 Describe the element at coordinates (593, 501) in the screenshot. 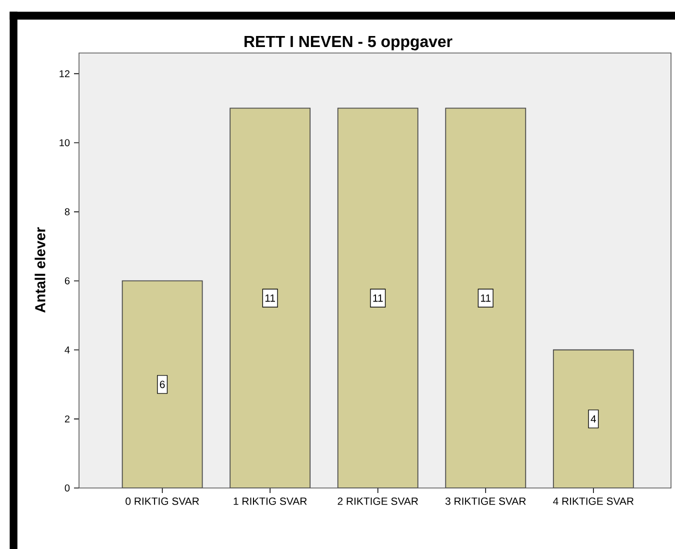

I see `x-tick-label: 4 RIKTIGE SVAR` at that location.